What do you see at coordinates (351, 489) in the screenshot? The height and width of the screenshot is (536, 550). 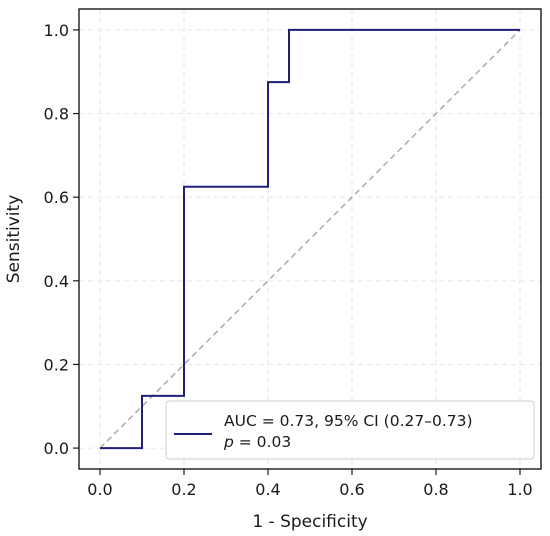 I see `x-tick-label: 0.6` at bounding box center [351, 489].